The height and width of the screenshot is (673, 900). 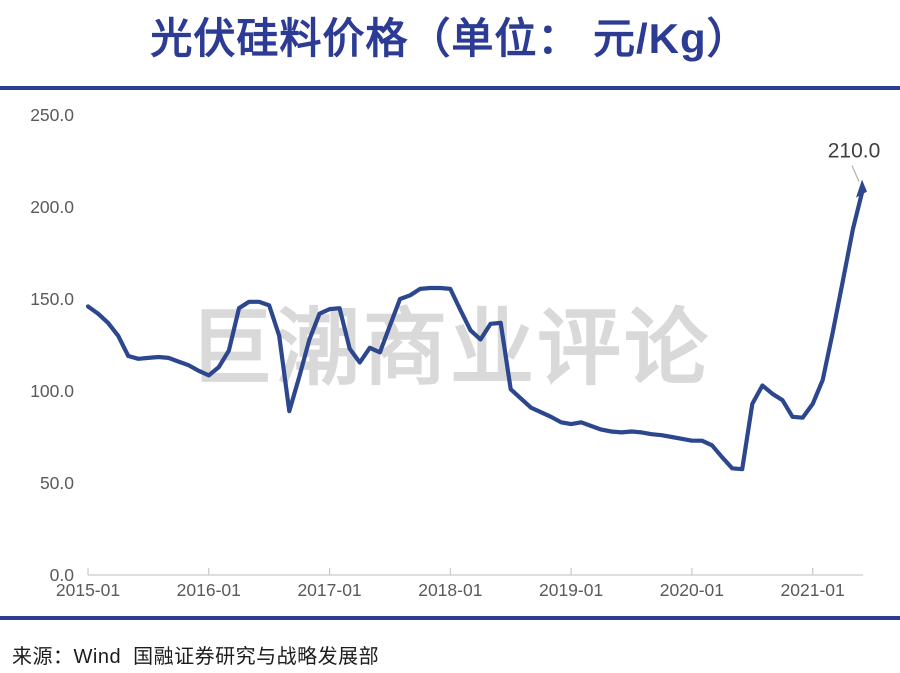 I want to click on x-axis, so click(x=475, y=572).